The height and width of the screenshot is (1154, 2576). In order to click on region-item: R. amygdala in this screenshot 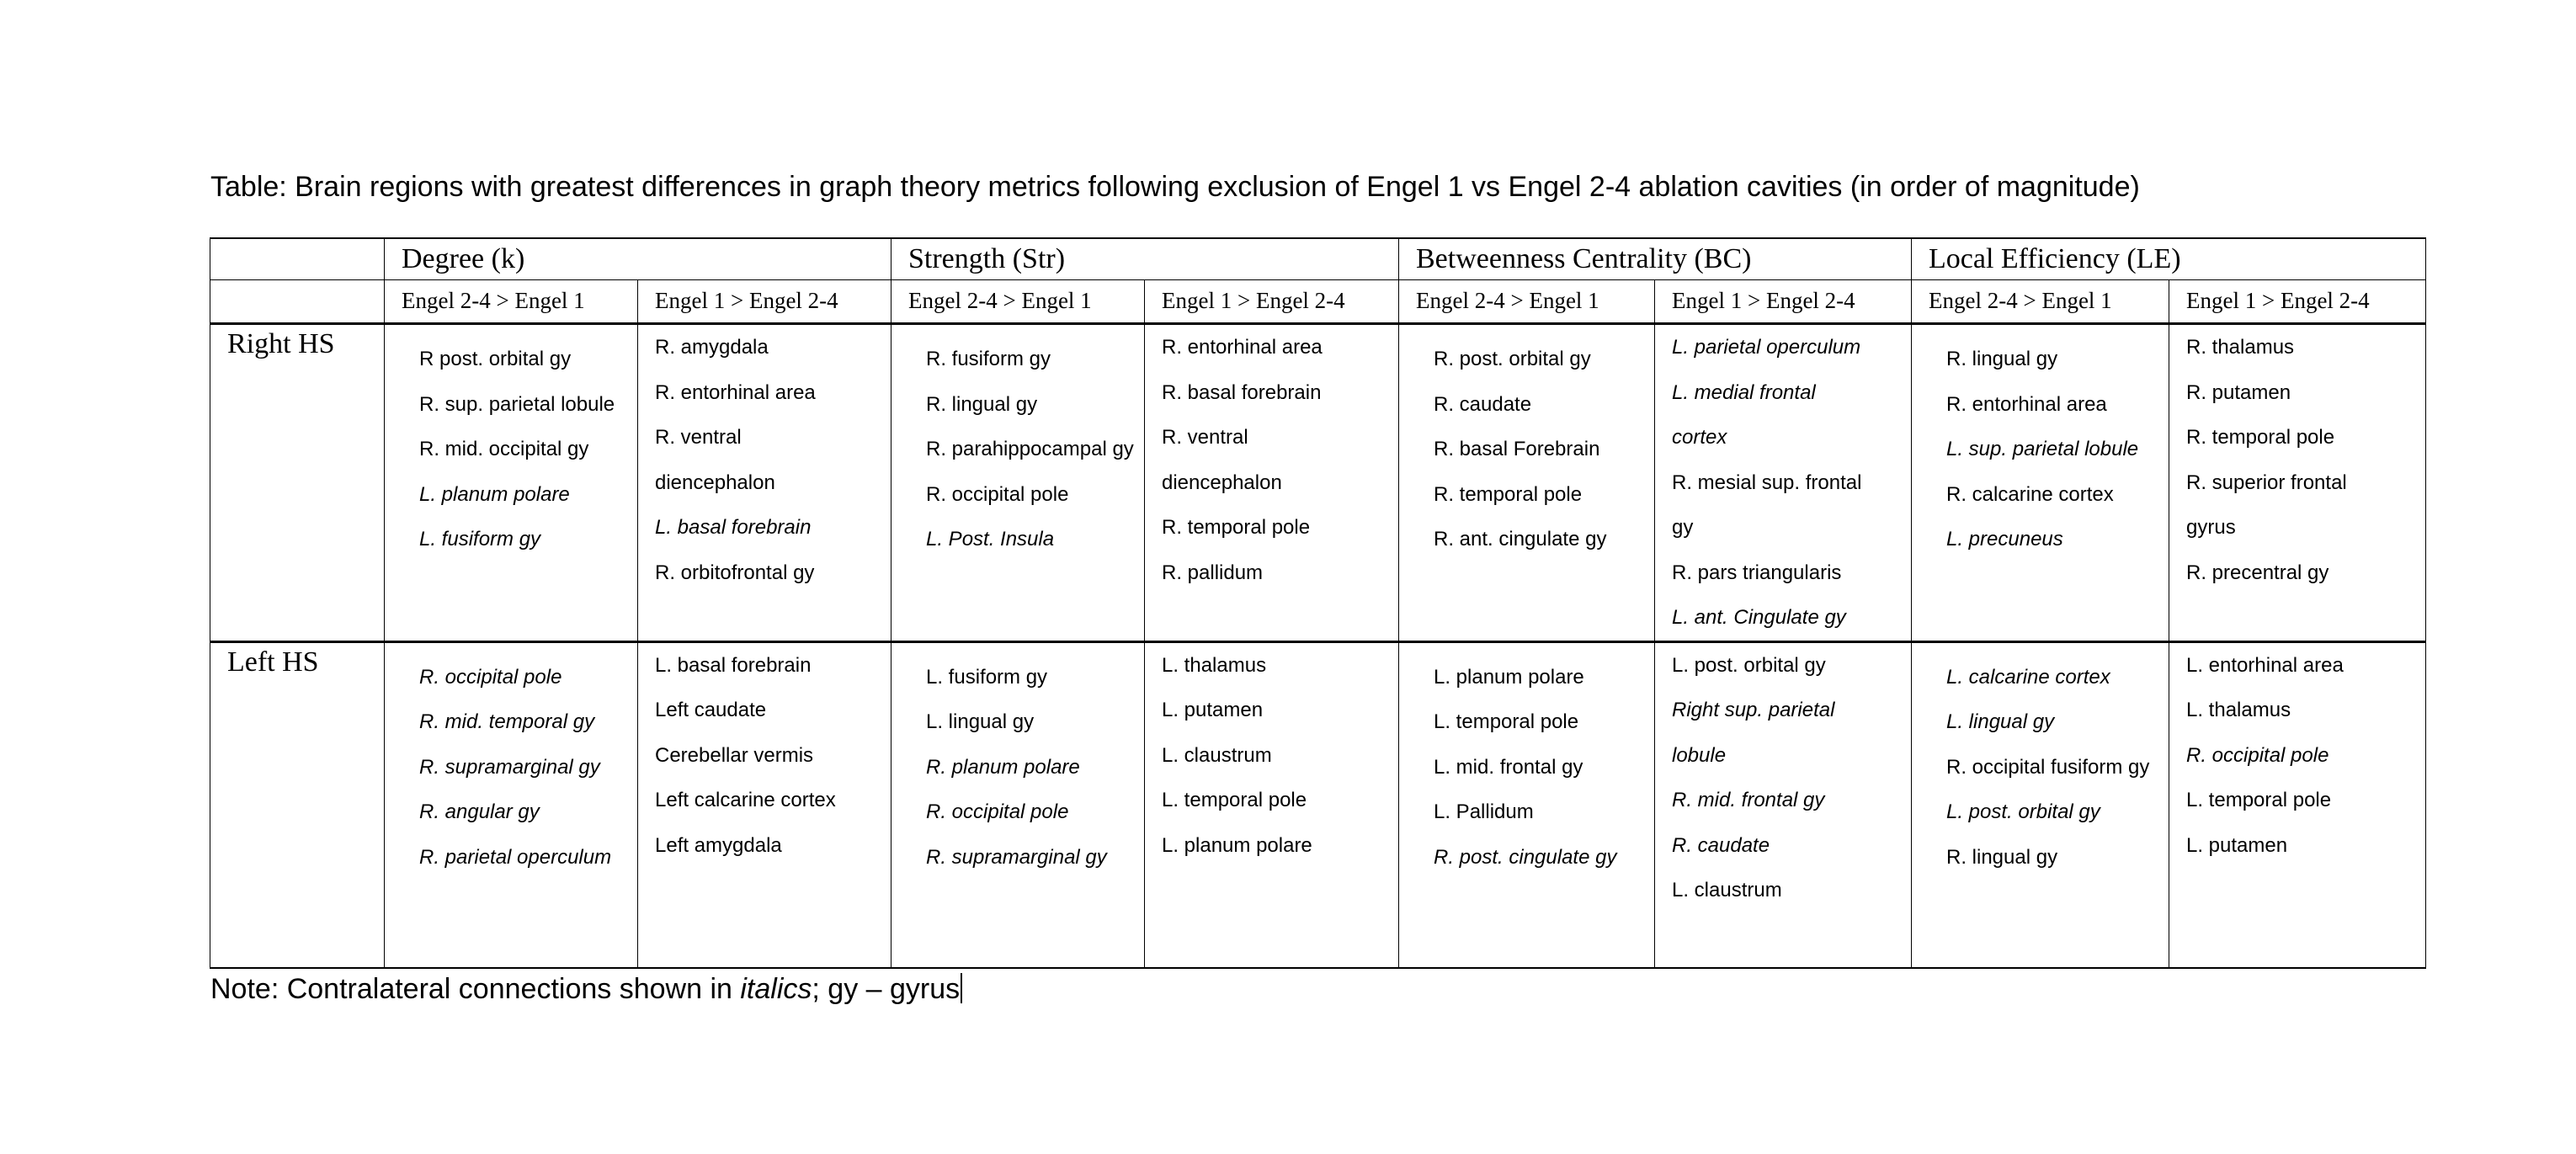, I will do `click(712, 347)`.